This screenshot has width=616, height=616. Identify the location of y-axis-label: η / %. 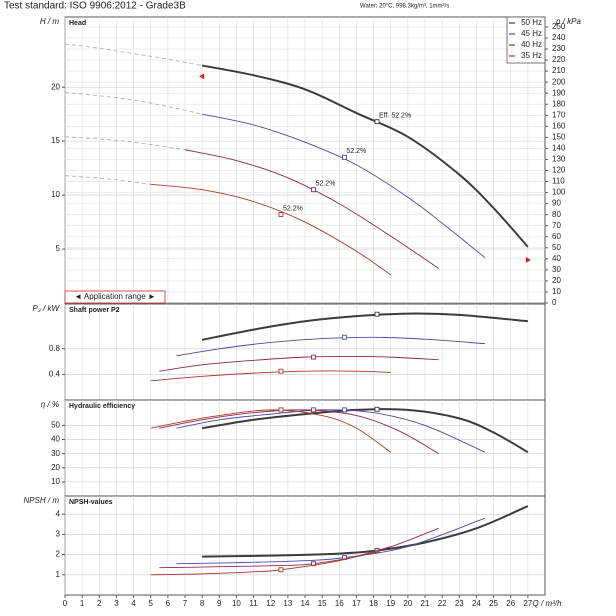
(50, 404).